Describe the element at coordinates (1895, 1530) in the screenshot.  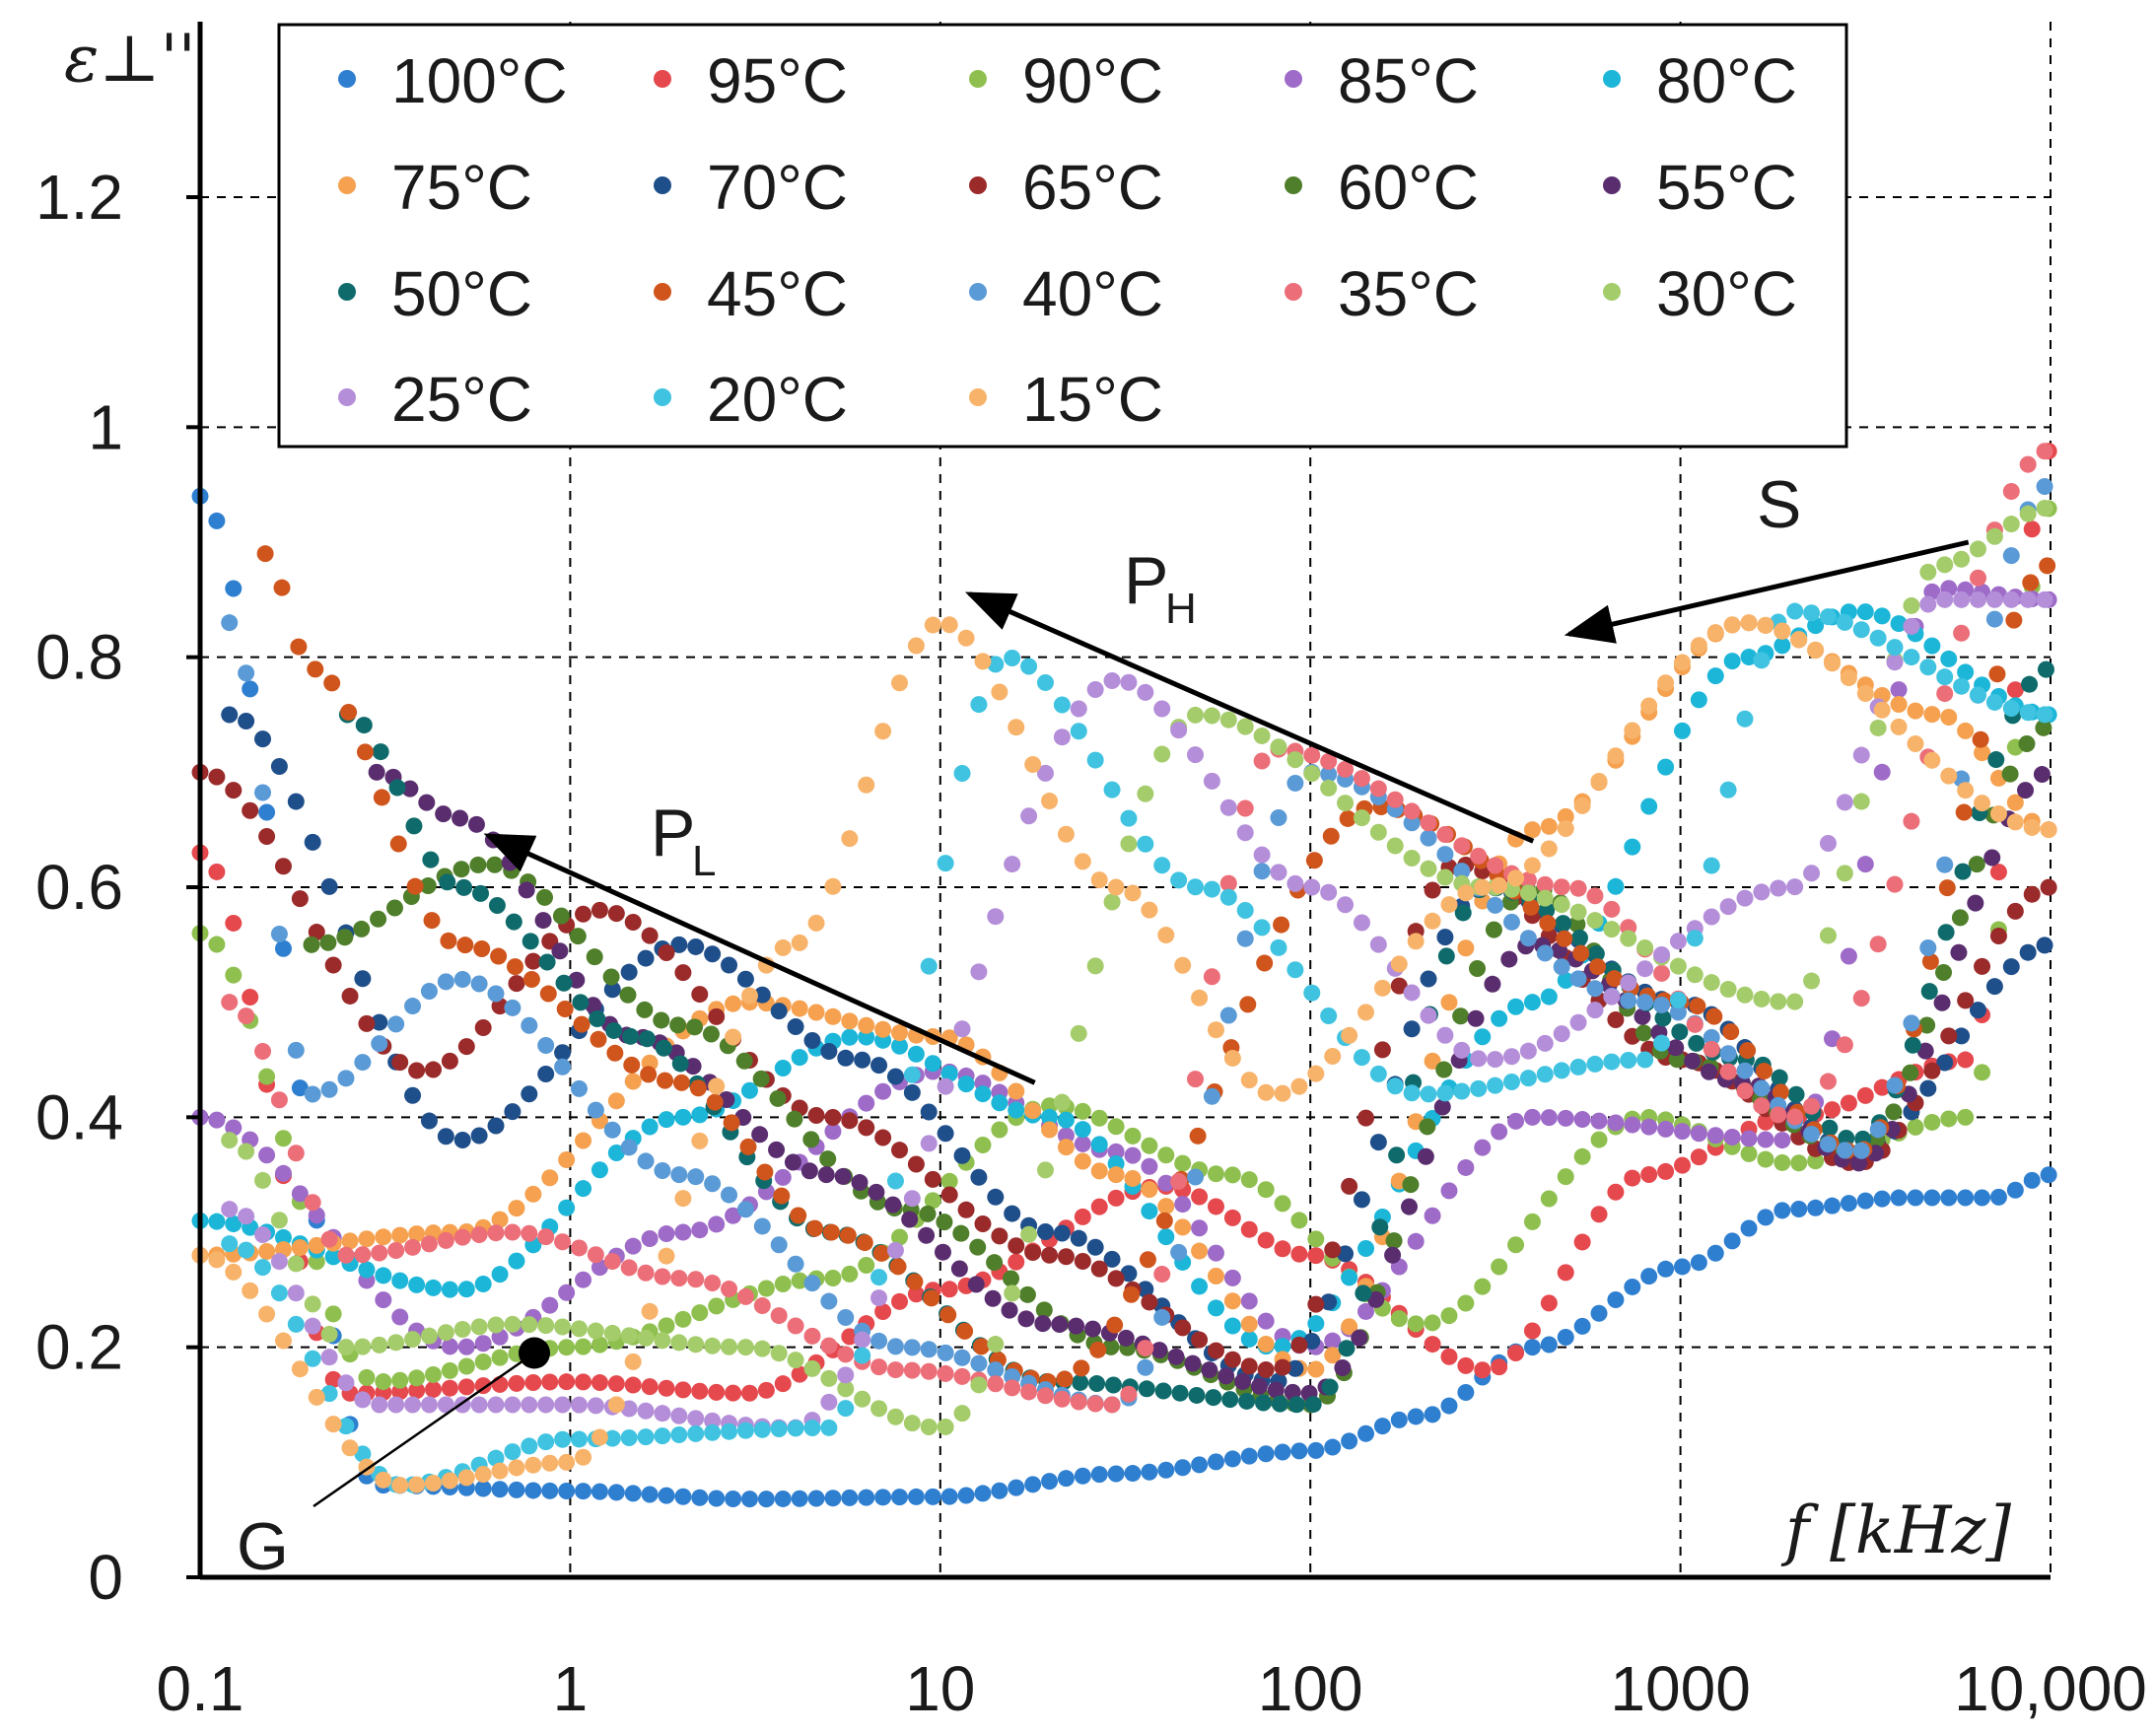
I see `x-axis-label: f [kHz]` at that location.